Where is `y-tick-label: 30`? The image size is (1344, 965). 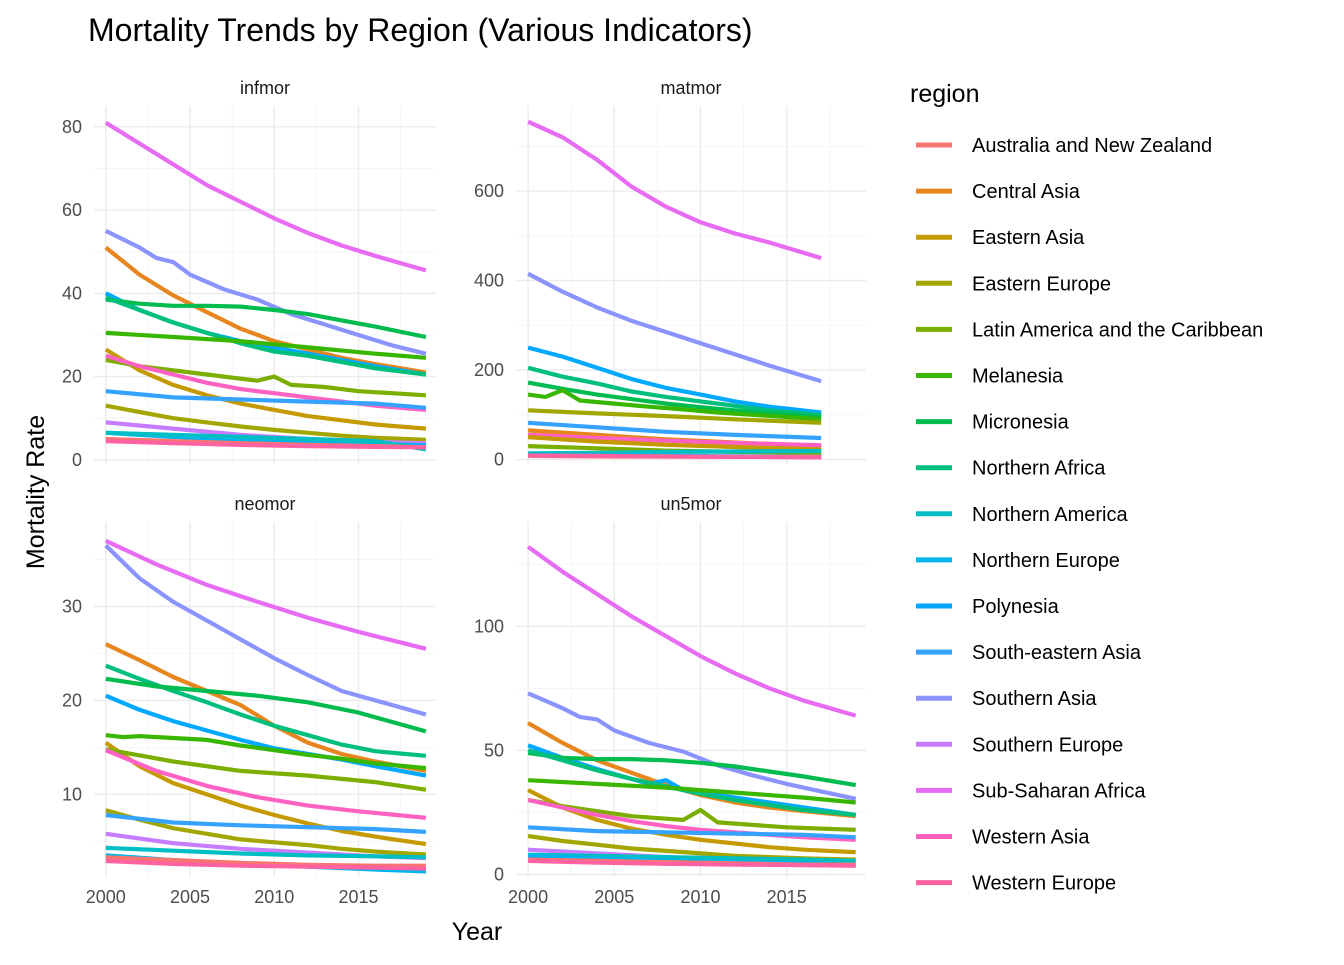
y-tick-label: 30 is located at coordinates (72, 607).